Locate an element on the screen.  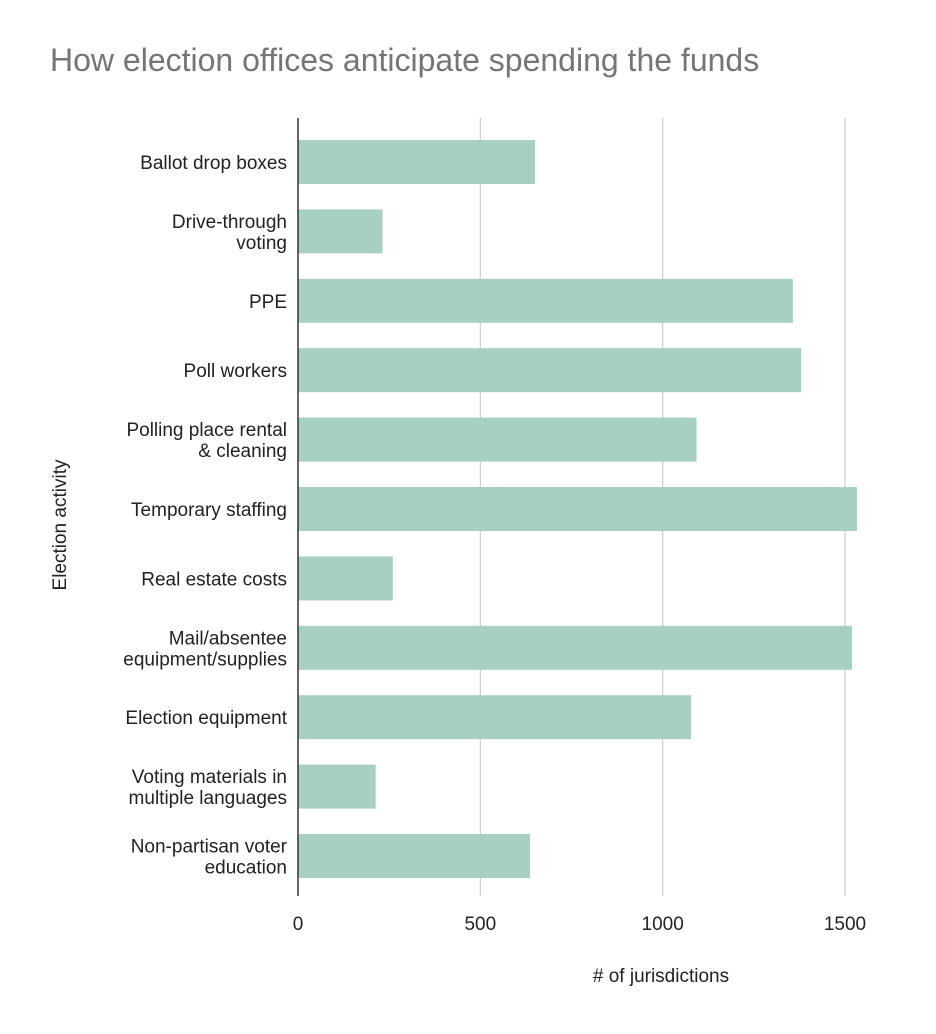
category-label-line: & cleaning is located at coordinates (242, 451).